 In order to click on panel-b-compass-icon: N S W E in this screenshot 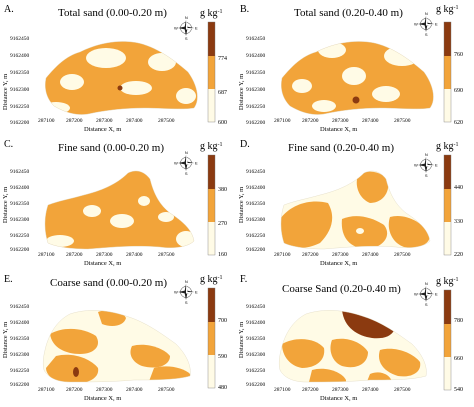, I will do `click(426, 24)`.